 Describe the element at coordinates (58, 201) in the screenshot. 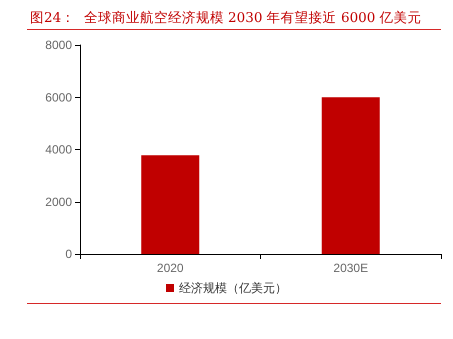

I see `y-tick-label: 2000` at that location.